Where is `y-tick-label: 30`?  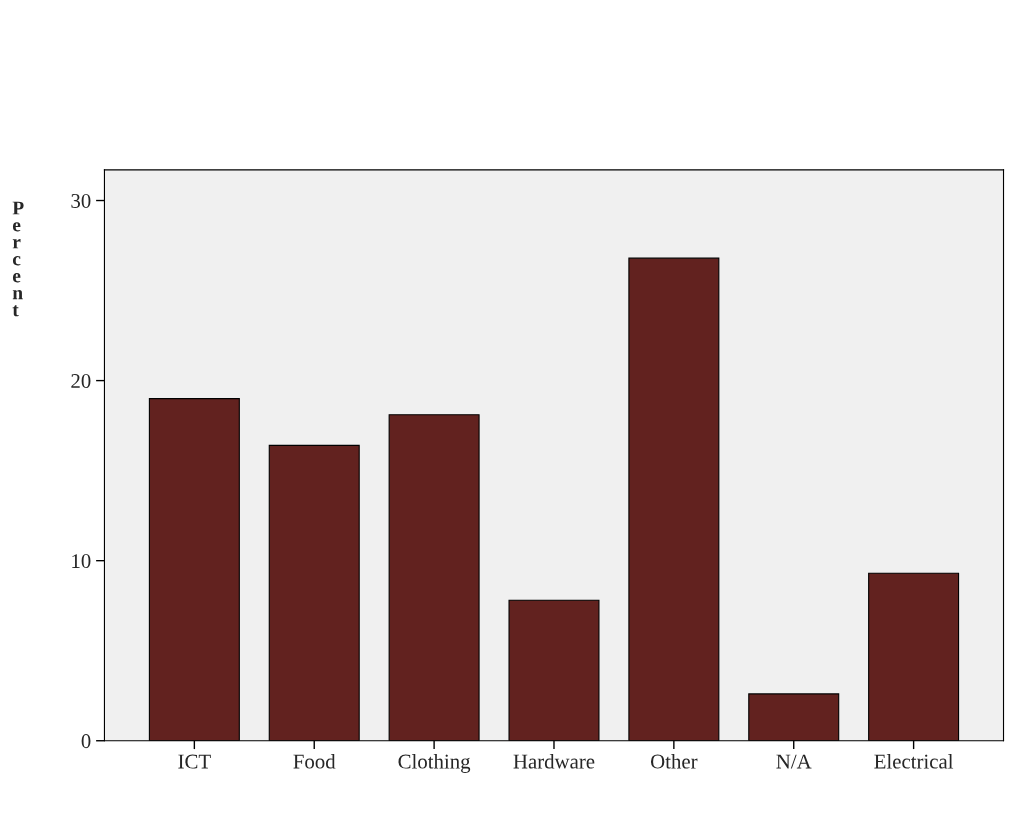 y-tick-label: 30 is located at coordinates (81, 200).